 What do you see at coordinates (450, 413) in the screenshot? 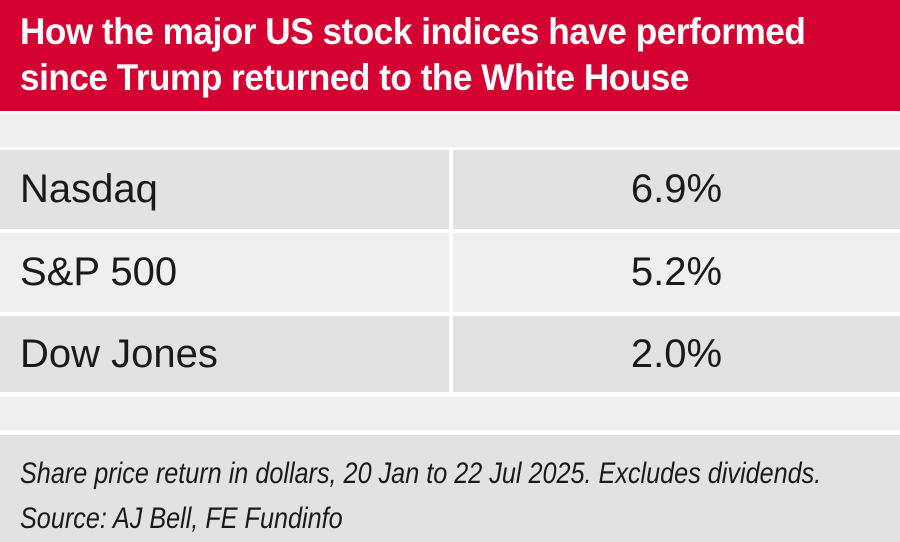
I see `spacer-band-bottom` at bounding box center [450, 413].